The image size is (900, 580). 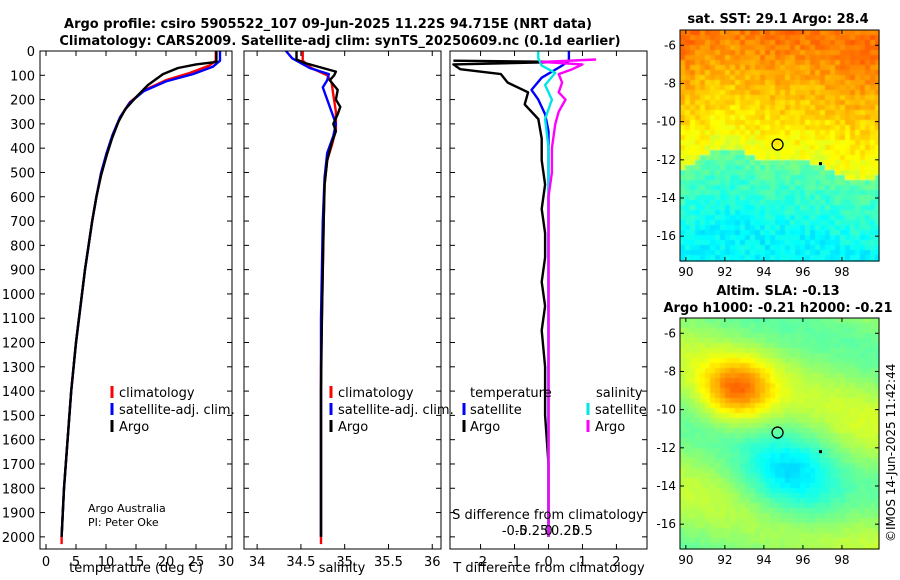 What do you see at coordinates (548, 515) in the screenshot?
I see `difference-xlabel-top: S difference from climatology` at bounding box center [548, 515].